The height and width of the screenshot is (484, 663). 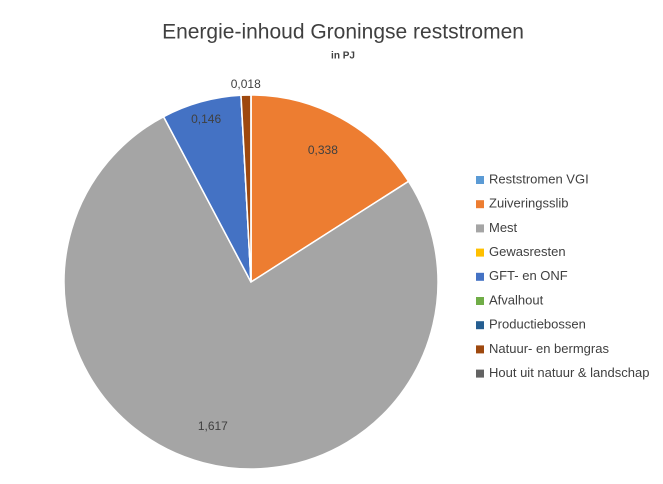 I want to click on data-label: 0,146, so click(x=206, y=119).